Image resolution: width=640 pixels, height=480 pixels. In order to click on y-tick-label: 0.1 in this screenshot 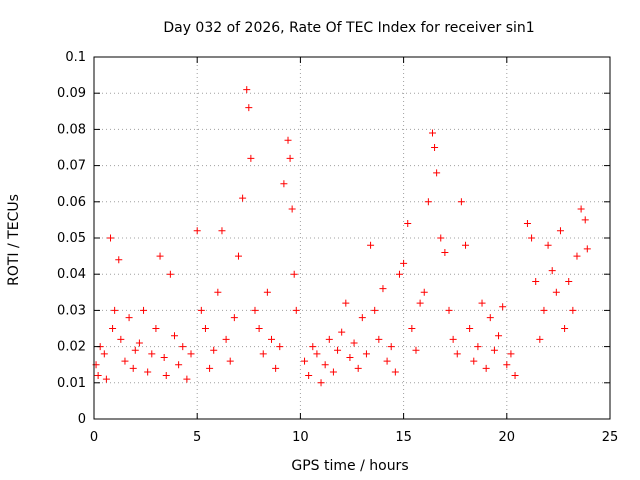, I will do `click(75, 57)`.